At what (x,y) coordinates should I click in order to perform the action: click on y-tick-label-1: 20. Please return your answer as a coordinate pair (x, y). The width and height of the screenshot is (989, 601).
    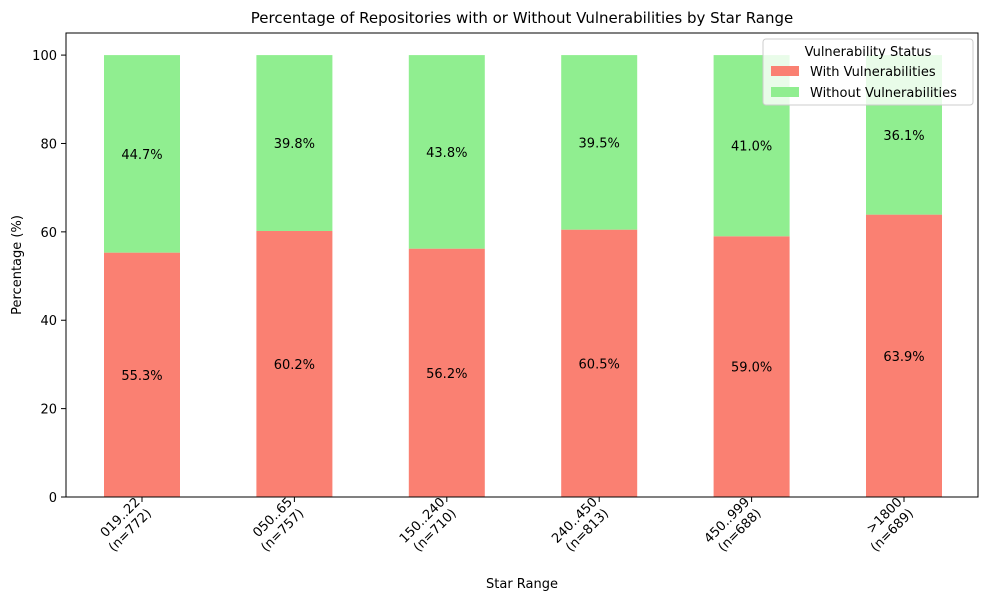
    Looking at the image, I should click on (48, 410).